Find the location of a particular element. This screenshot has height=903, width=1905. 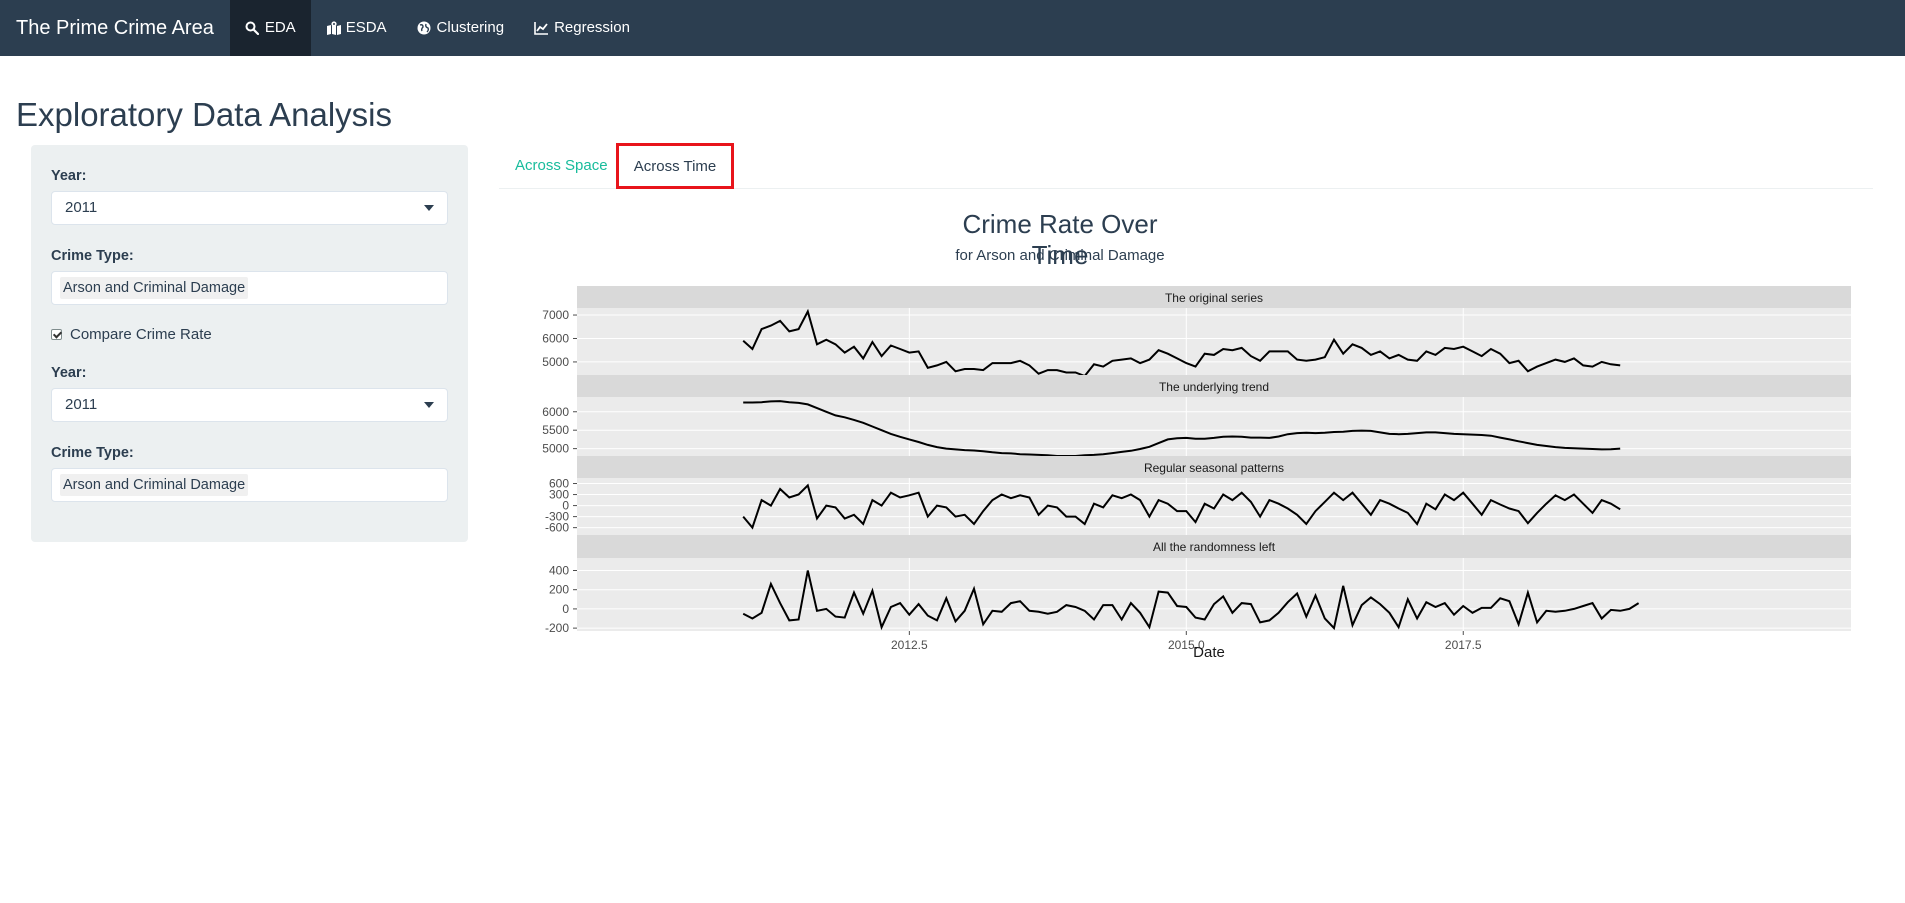

facet-strip-label: All the randomness left is located at coordinates (1214, 547).